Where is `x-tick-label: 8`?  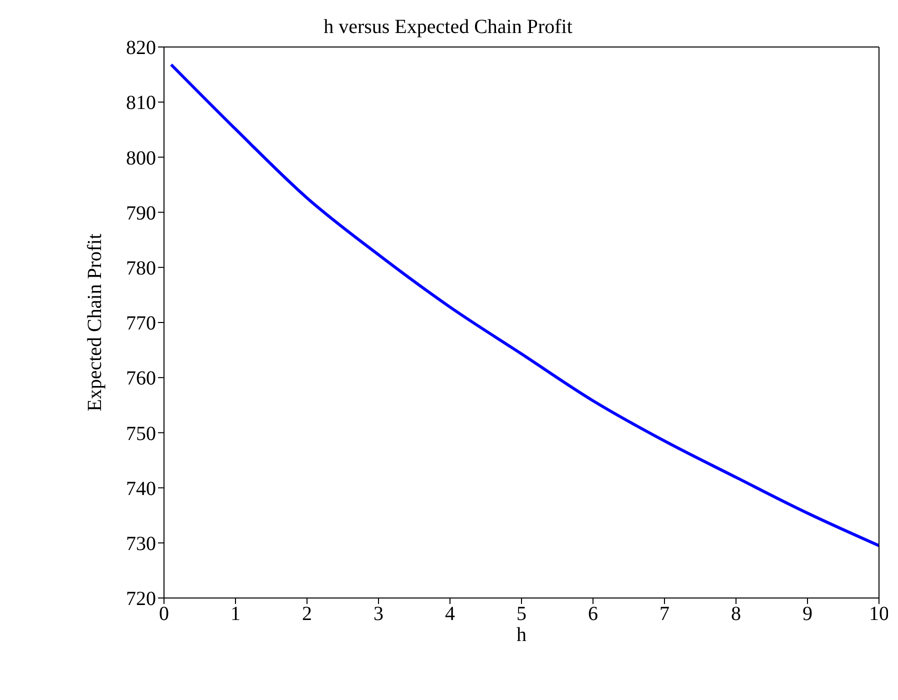 x-tick-label: 8 is located at coordinates (736, 614).